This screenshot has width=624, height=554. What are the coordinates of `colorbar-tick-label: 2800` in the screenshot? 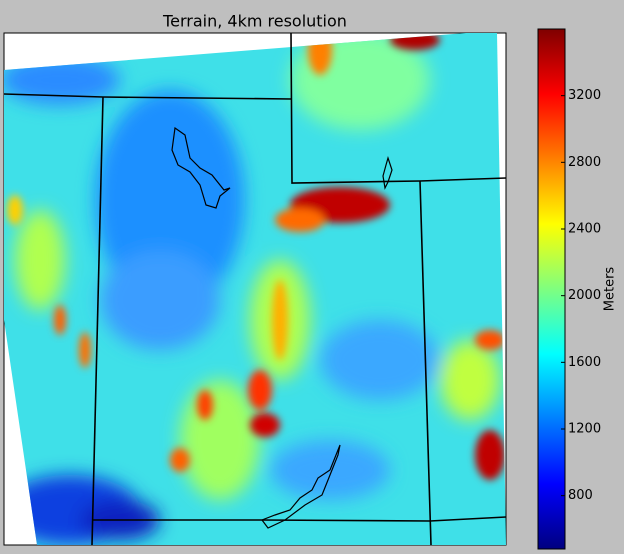 It's located at (584, 162).